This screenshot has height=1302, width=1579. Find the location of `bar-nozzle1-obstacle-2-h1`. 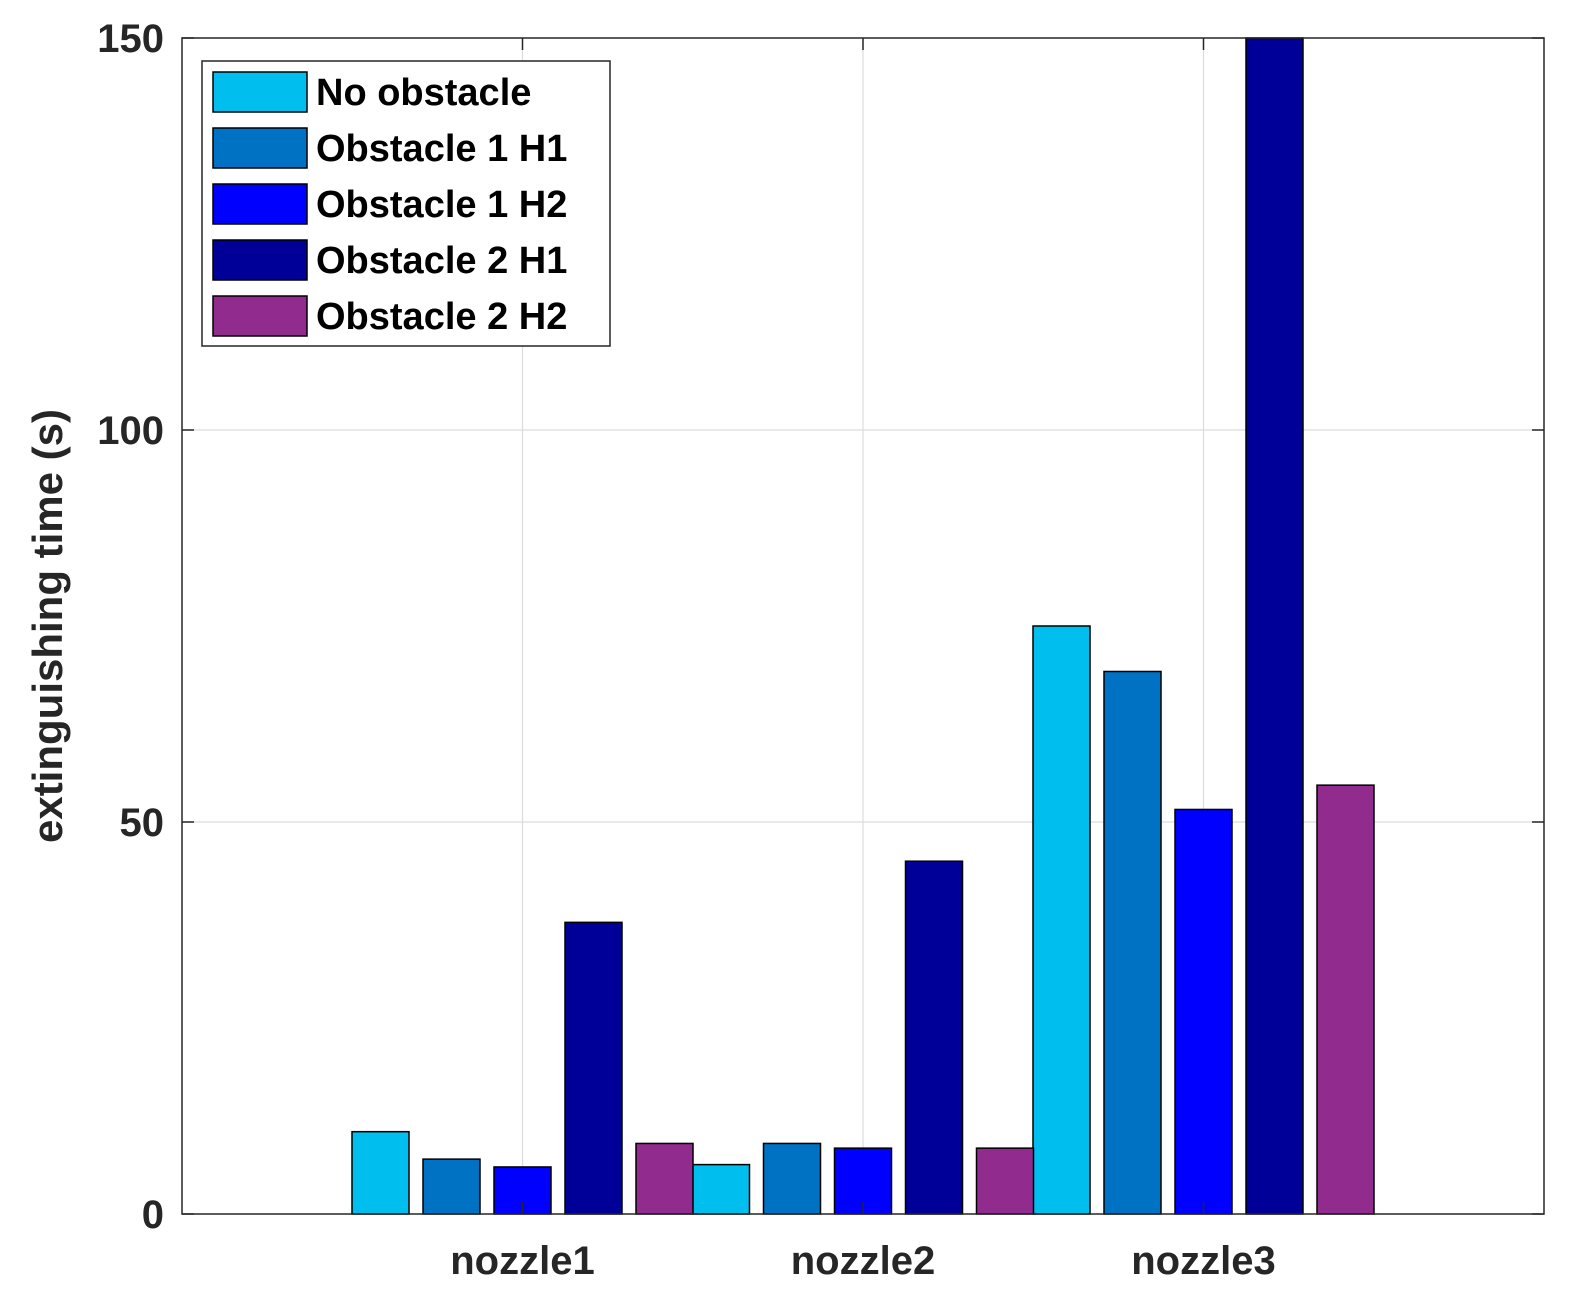

bar-nozzle1-obstacle-2-h1 is located at coordinates (593, 1068).